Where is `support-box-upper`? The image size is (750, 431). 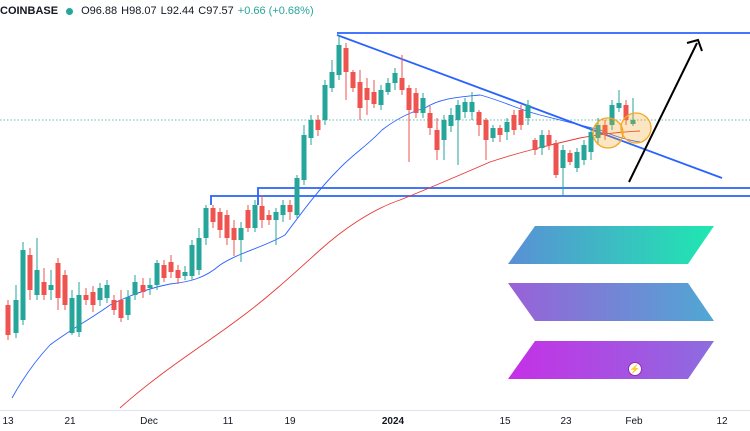
support-box-upper is located at coordinates (503, 196).